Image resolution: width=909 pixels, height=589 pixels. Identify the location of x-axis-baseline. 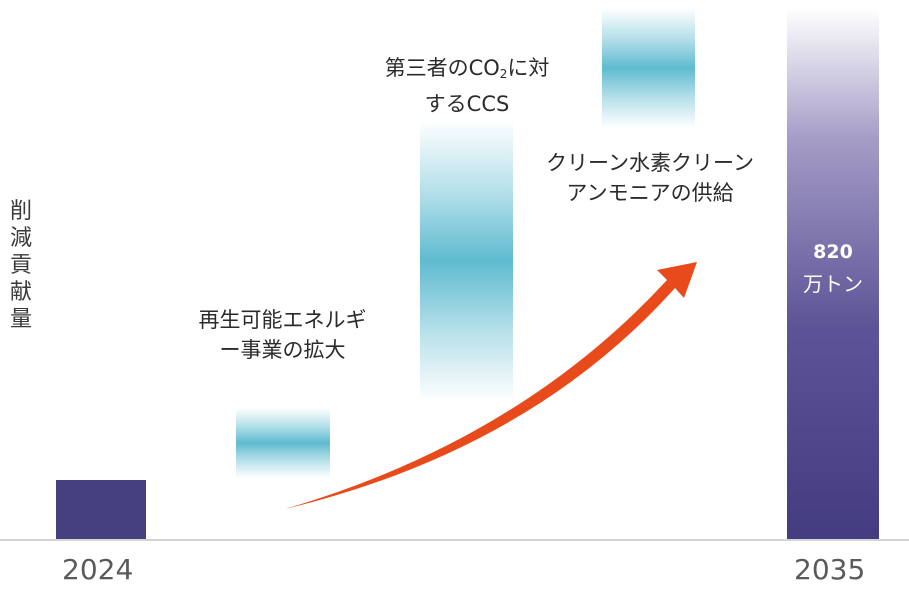
(454, 540).